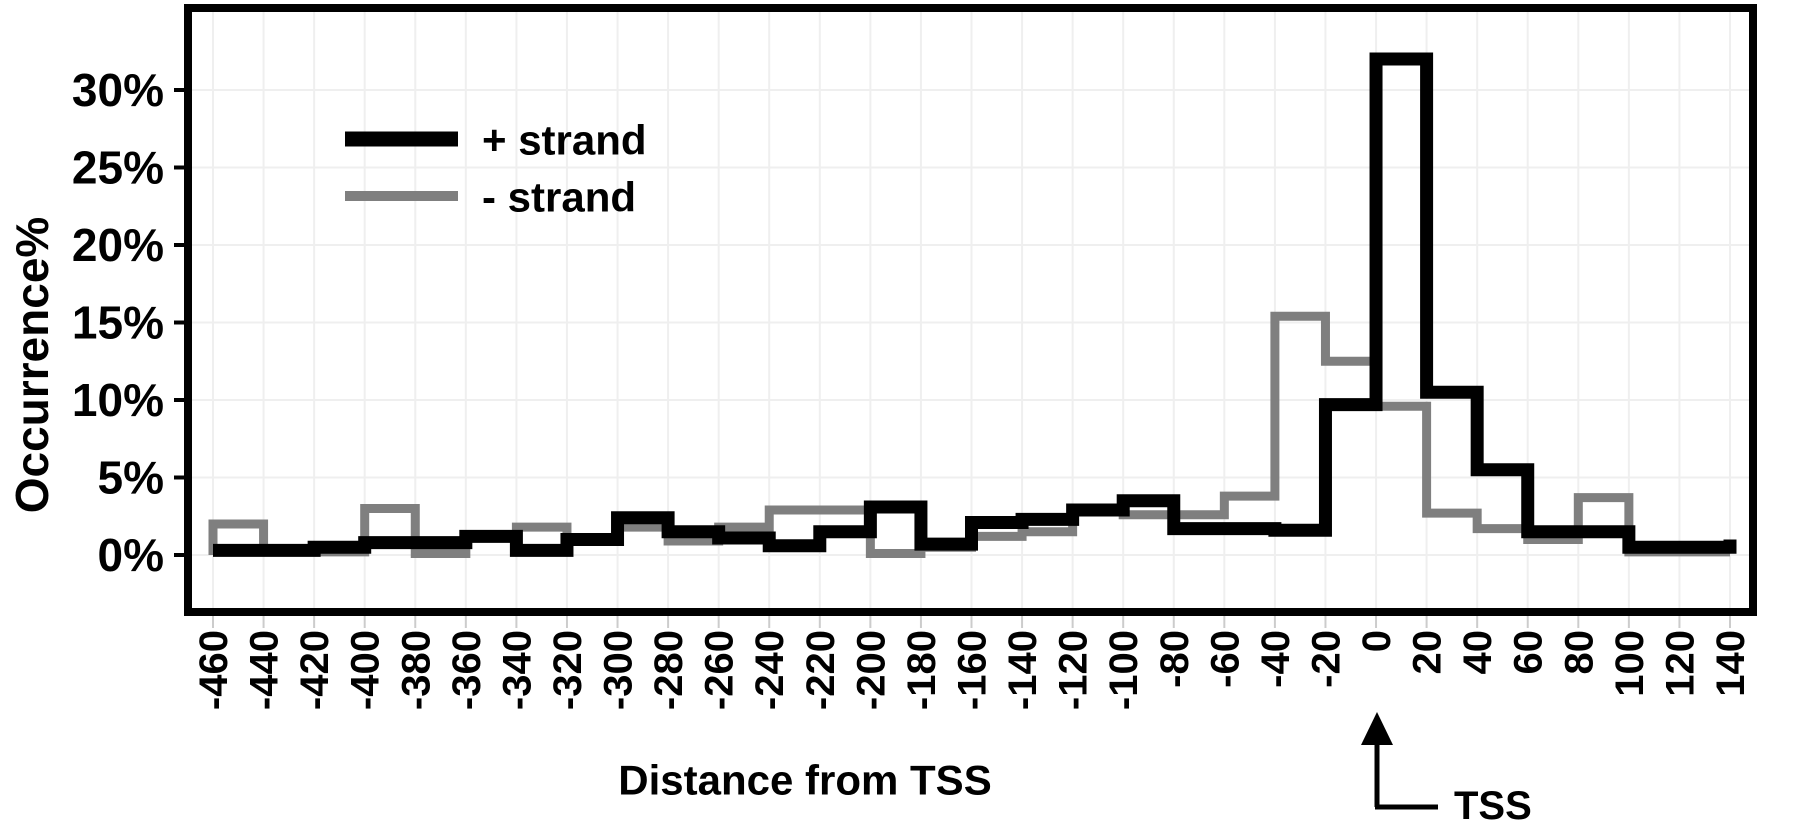  What do you see at coordinates (1493, 804) in the screenshot?
I see `tss-annotation-label: TSS` at bounding box center [1493, 804].